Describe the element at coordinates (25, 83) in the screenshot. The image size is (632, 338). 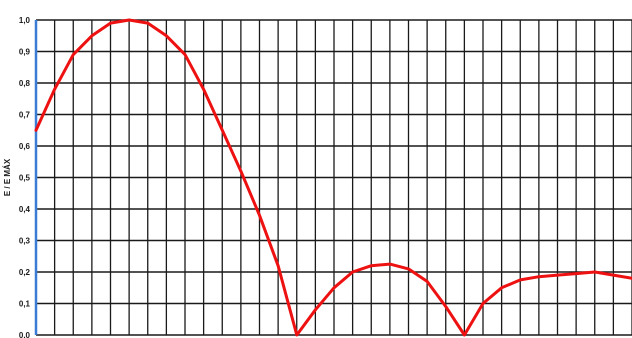
I see `y-tick-label: 0,8` at that location.